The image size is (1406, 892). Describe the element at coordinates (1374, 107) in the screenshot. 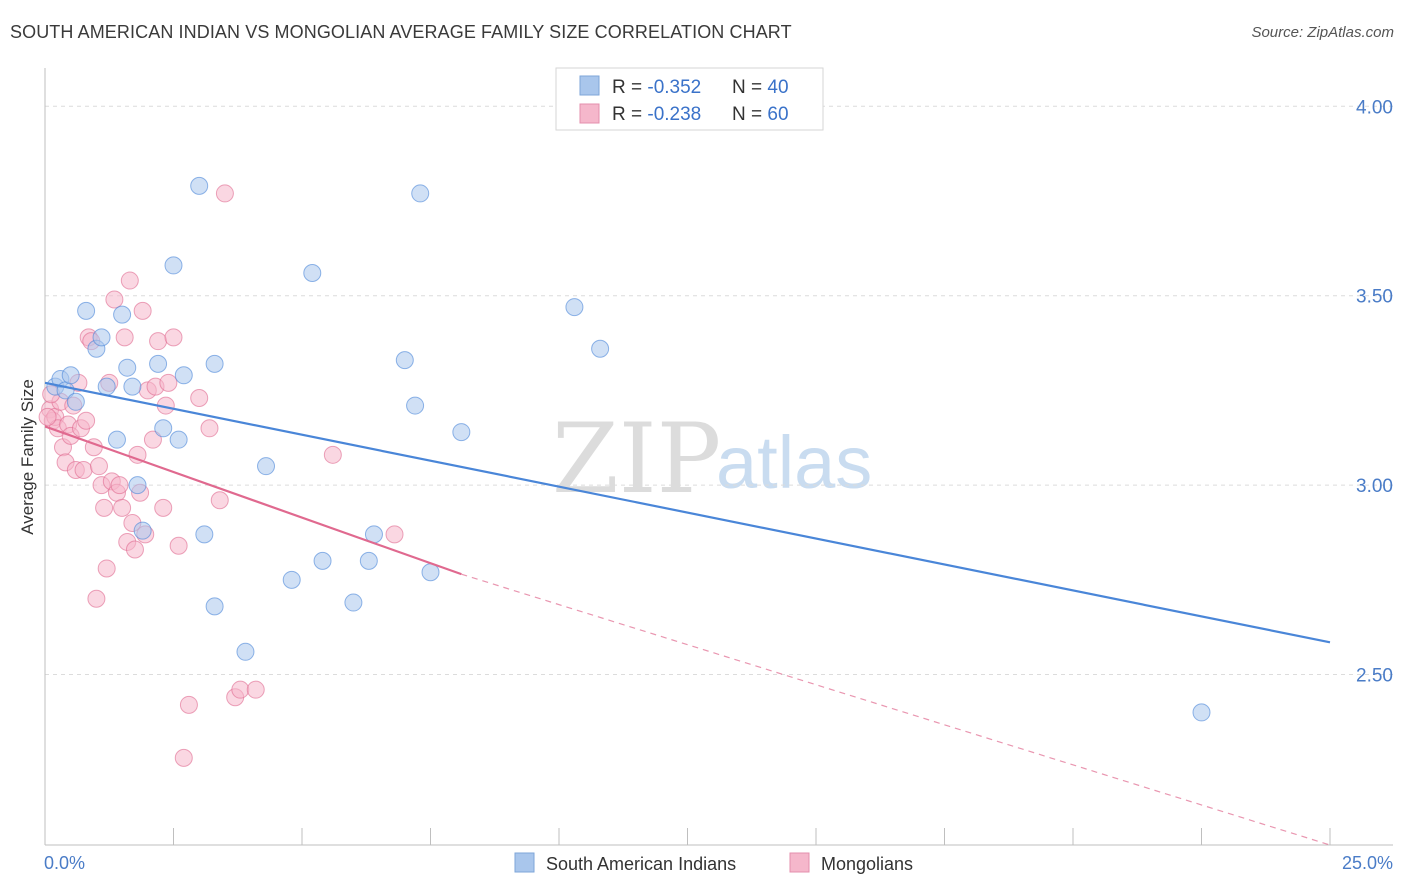

I see `y-tick-label-3: 4.00` at that location.